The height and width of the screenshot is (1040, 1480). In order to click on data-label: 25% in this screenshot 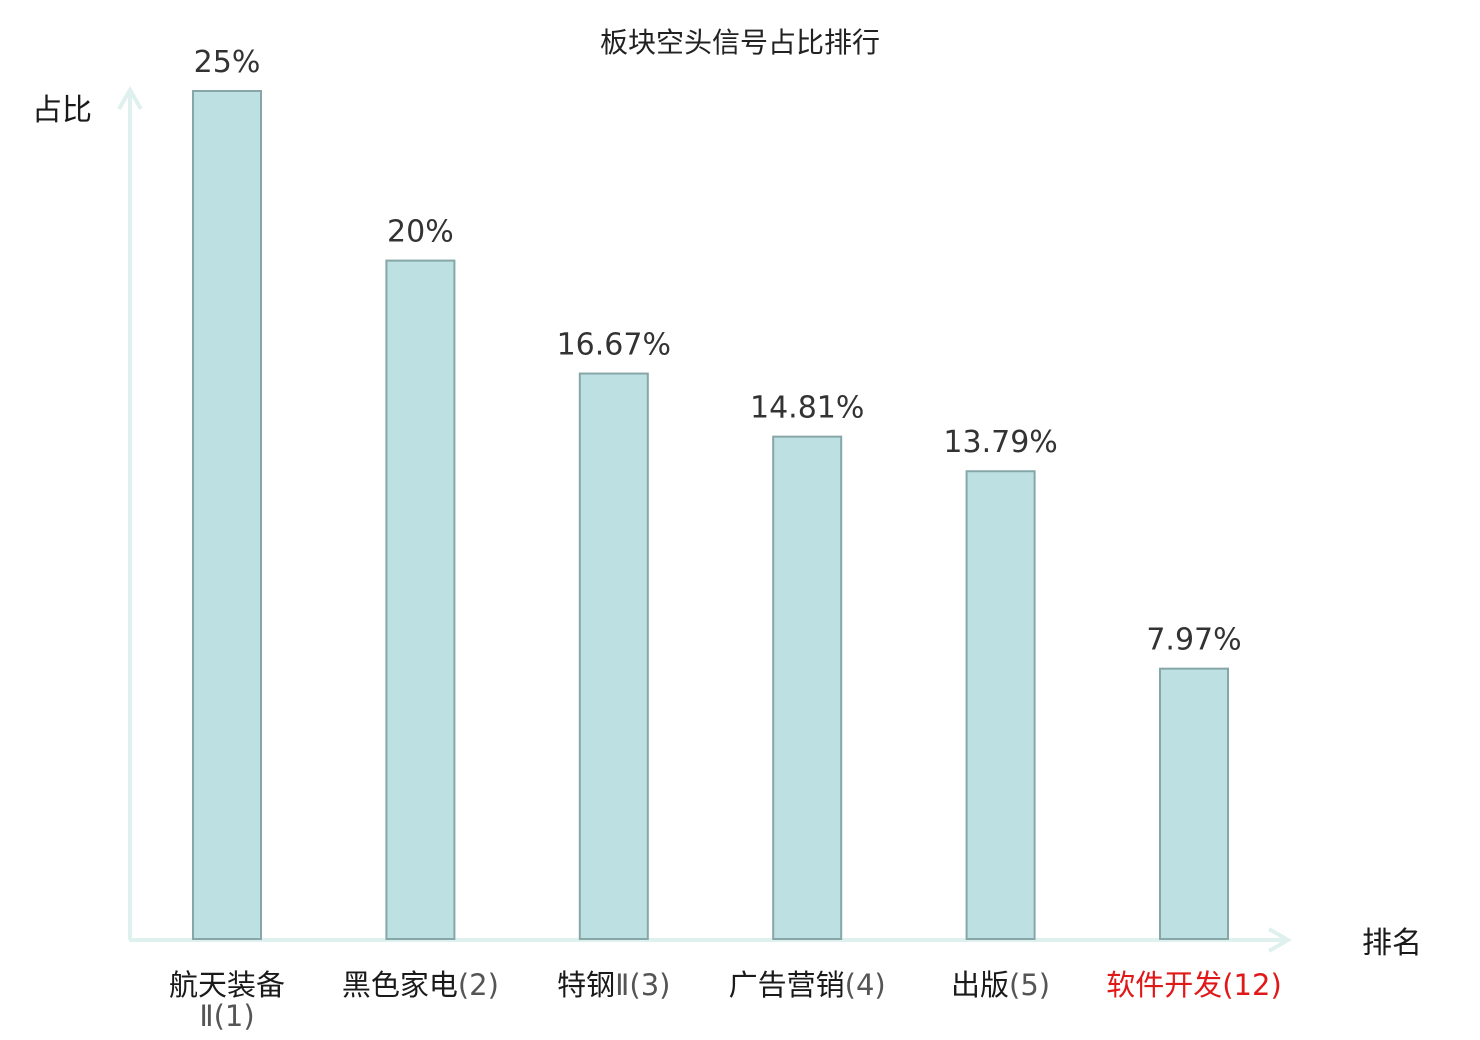, I will do `click(227, 62)`.